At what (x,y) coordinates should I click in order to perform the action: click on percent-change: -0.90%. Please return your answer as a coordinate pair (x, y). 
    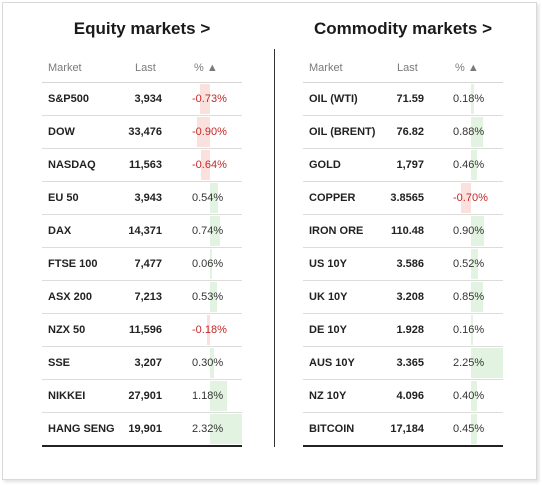
    Looking at the image, I should click on (209, 132).